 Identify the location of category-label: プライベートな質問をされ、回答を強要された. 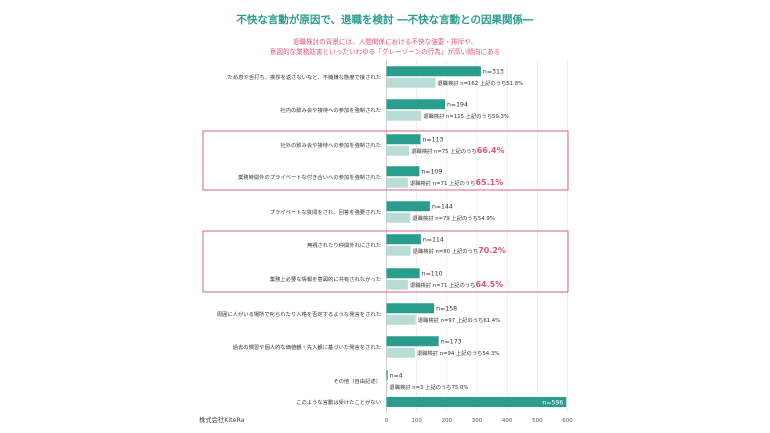
(325, 212).